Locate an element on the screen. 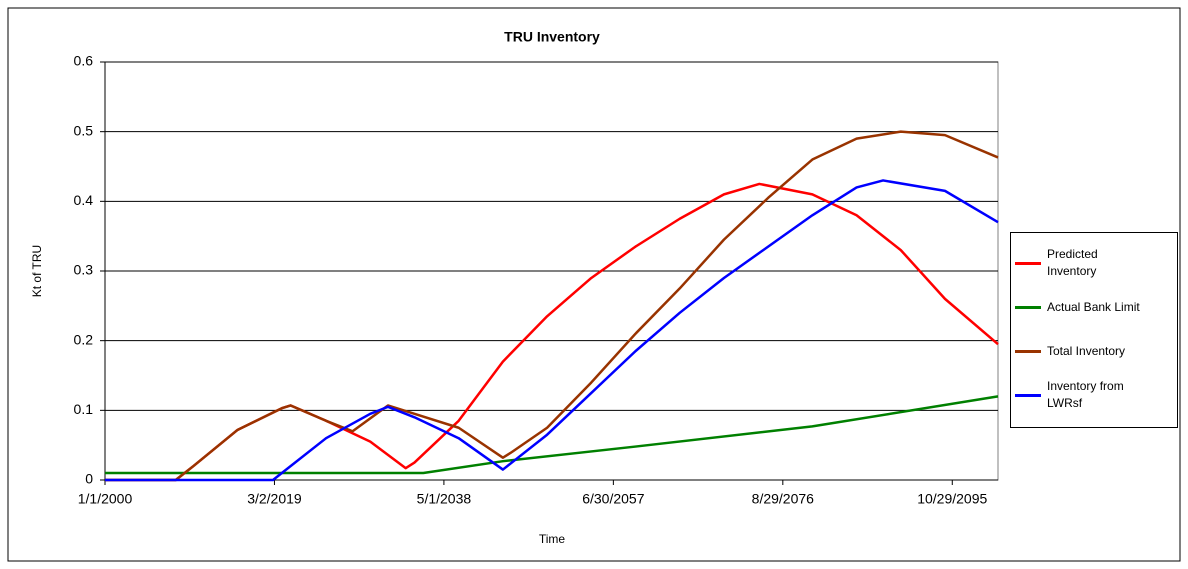  series-line is located at coordinates (552, 435).